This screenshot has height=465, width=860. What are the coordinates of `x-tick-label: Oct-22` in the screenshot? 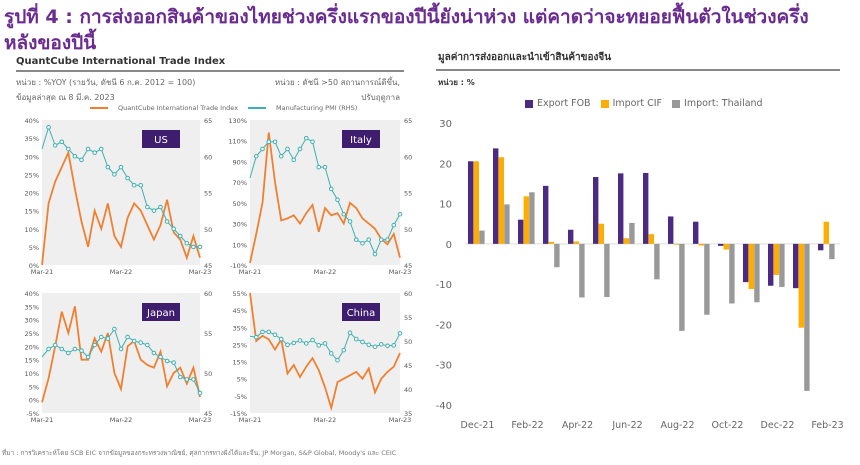 It's located at (728, 425).